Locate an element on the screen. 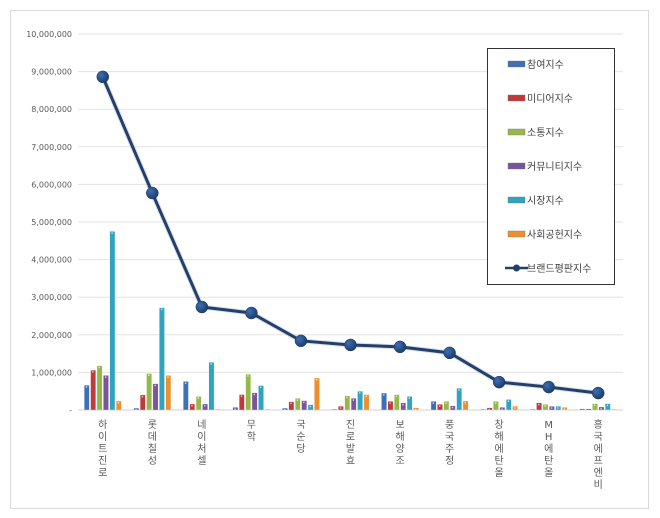 The width and height of the screenshot is (660, 518). y-tick-label: 6,000,000 is located at coordinates (51, 184).